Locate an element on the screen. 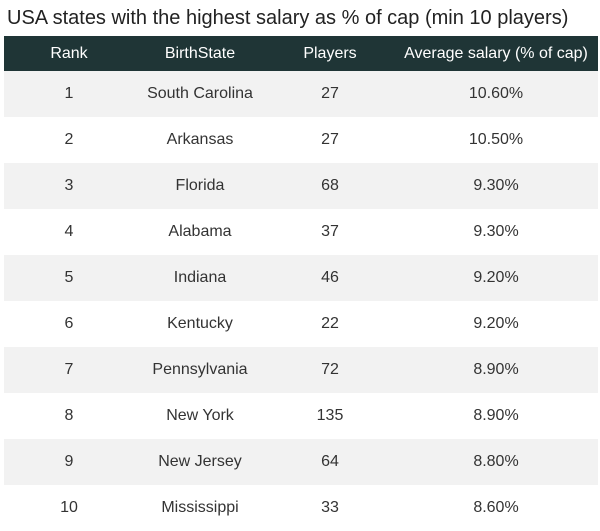  table-row: 7 Pennsylvania 72 8.90% is located at coordinates (301, 370).